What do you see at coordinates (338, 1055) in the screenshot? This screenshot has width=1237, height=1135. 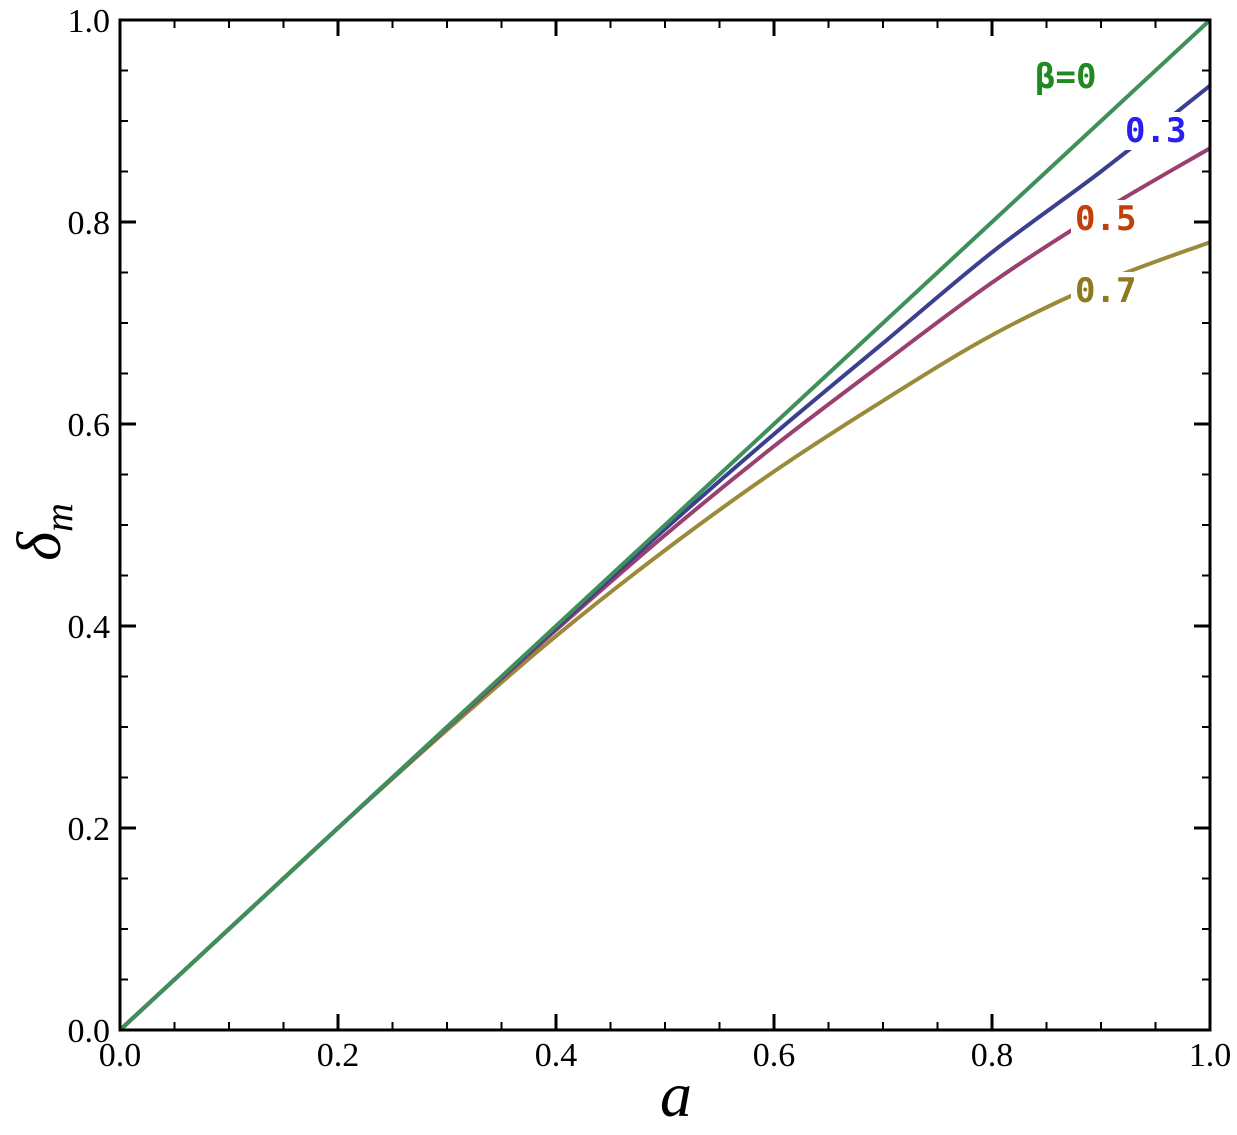 I see `x-tick-label: 0.2` at bounding box center [338, 1055].